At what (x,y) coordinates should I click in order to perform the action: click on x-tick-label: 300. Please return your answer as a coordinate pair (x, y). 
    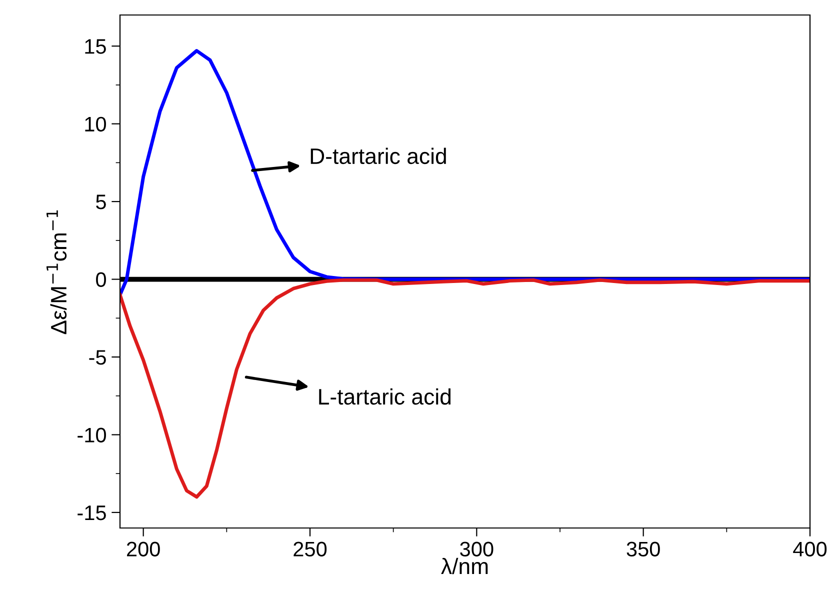
    Looking at the image, I should click on (477, 549).